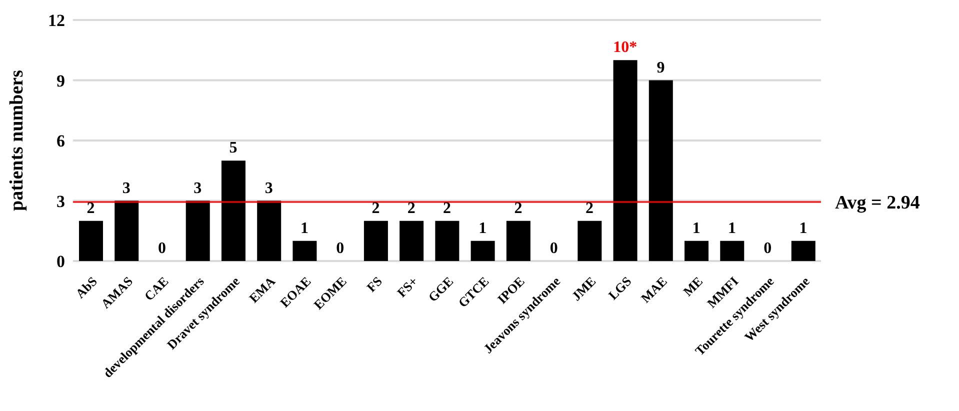 This screenshot has height=411, width=959. What do you see at coordinates (60, 262) in the screenshot?
I see `y-tick-label: 0` at bounding box center [60, 262].